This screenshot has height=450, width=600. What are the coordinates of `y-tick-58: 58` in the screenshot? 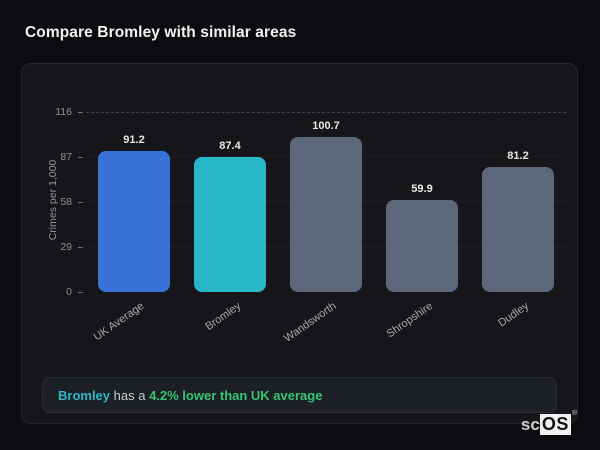 It's located at (53, 202).